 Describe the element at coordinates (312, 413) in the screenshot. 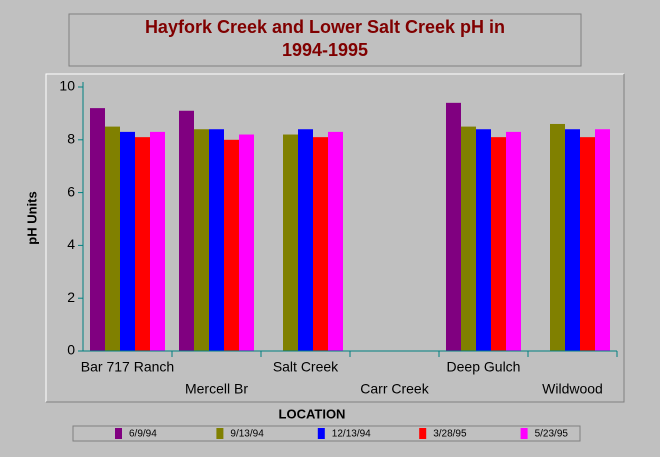

I see `x-axis-label: LOCATION` at that location.